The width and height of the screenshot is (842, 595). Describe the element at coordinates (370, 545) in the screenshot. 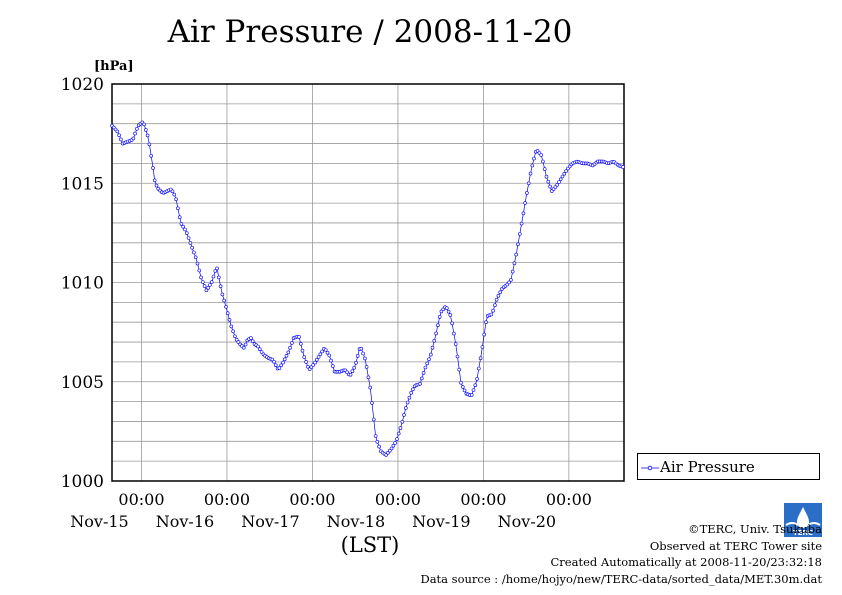

I see `x-axis-label: (LST)` at that location.